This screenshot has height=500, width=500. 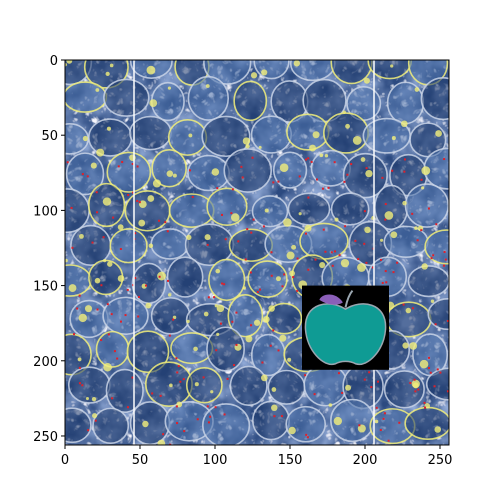 What do you see at coordinates (345, 327) in the screenshot?
I see `apple-patch` at bounding box center [345, 327].